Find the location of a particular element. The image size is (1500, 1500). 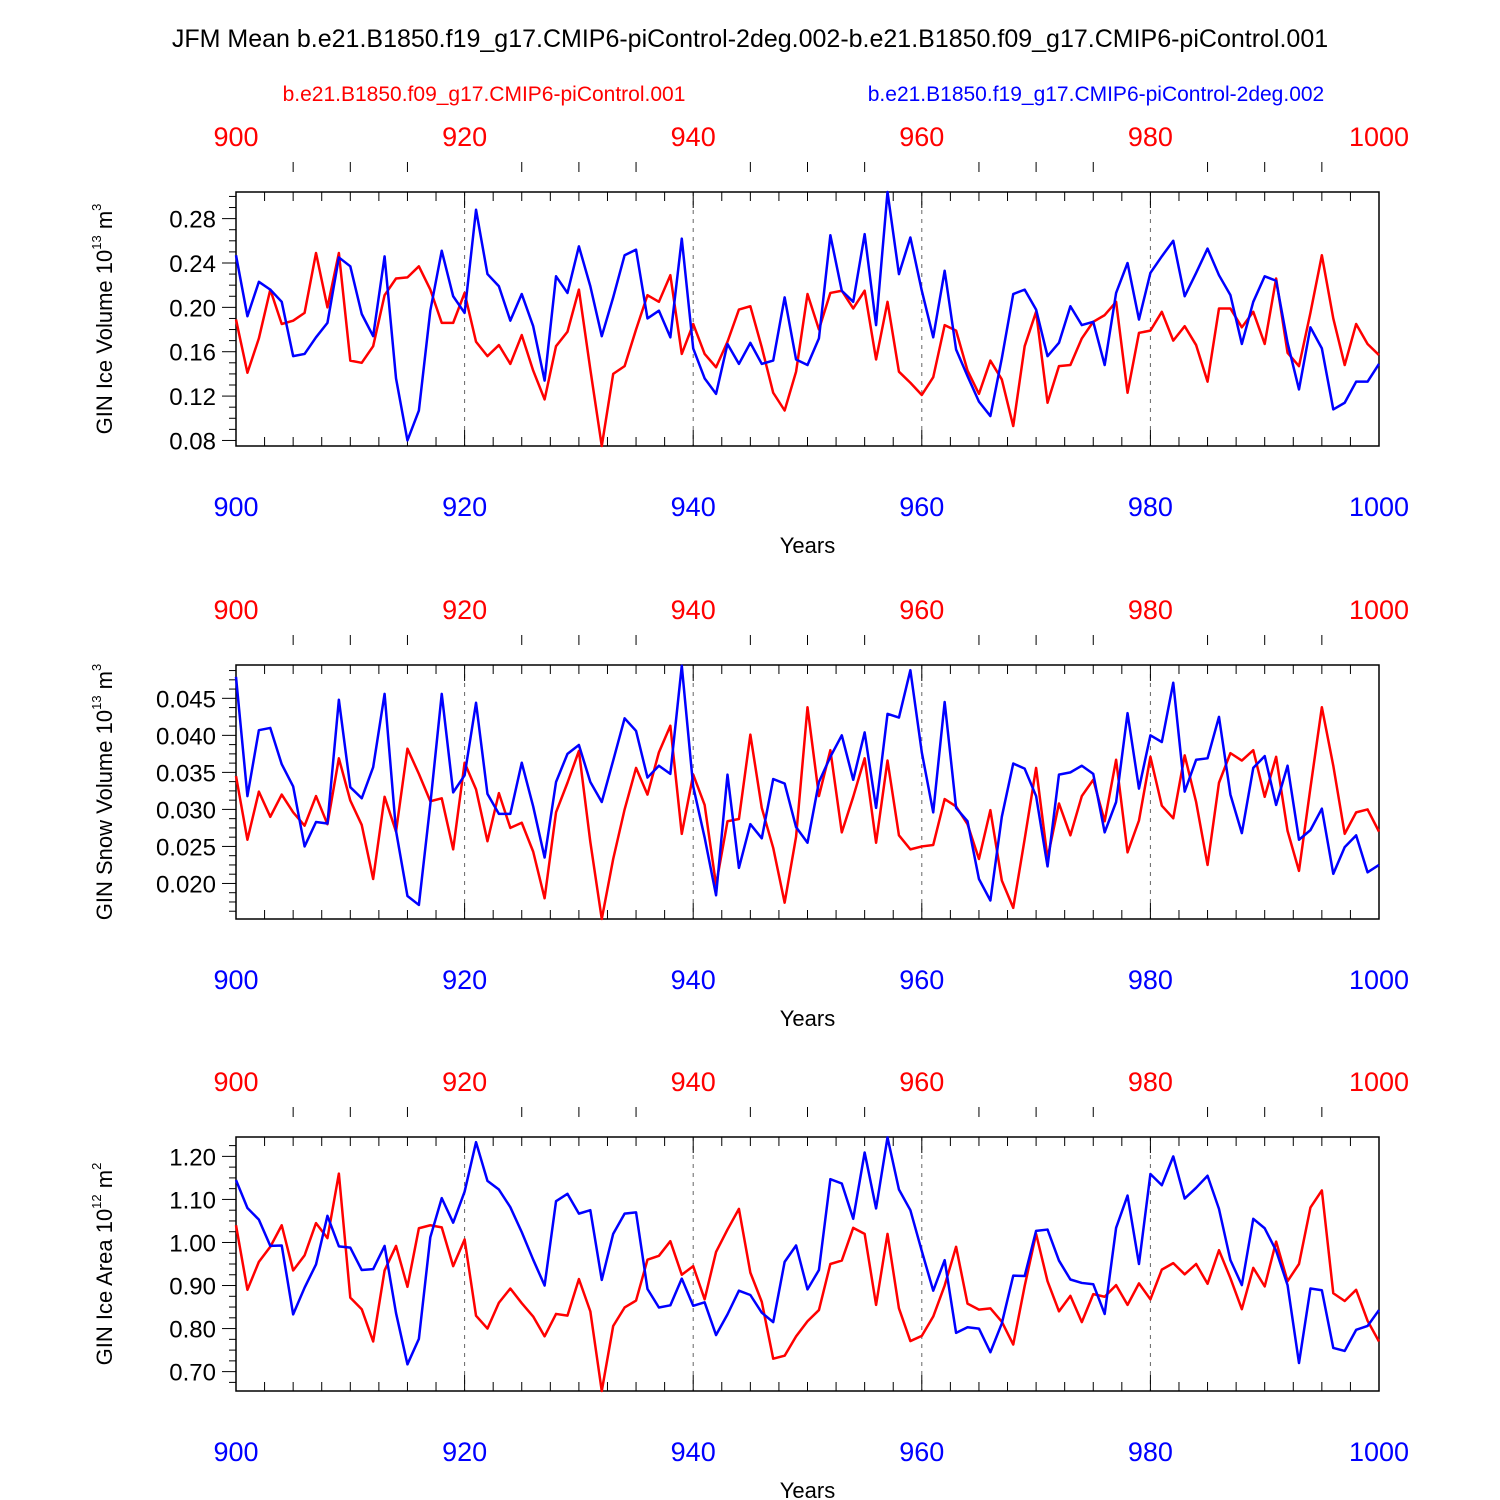

ice-area-bottom-xtick-label: 900 is located at coordinates (235, 1452).